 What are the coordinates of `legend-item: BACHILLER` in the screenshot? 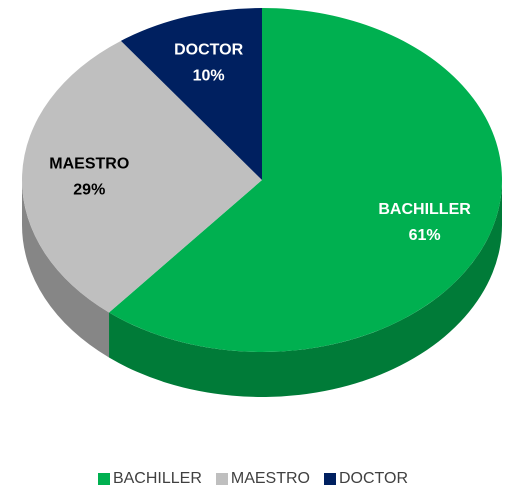 It's located at (149, 479).